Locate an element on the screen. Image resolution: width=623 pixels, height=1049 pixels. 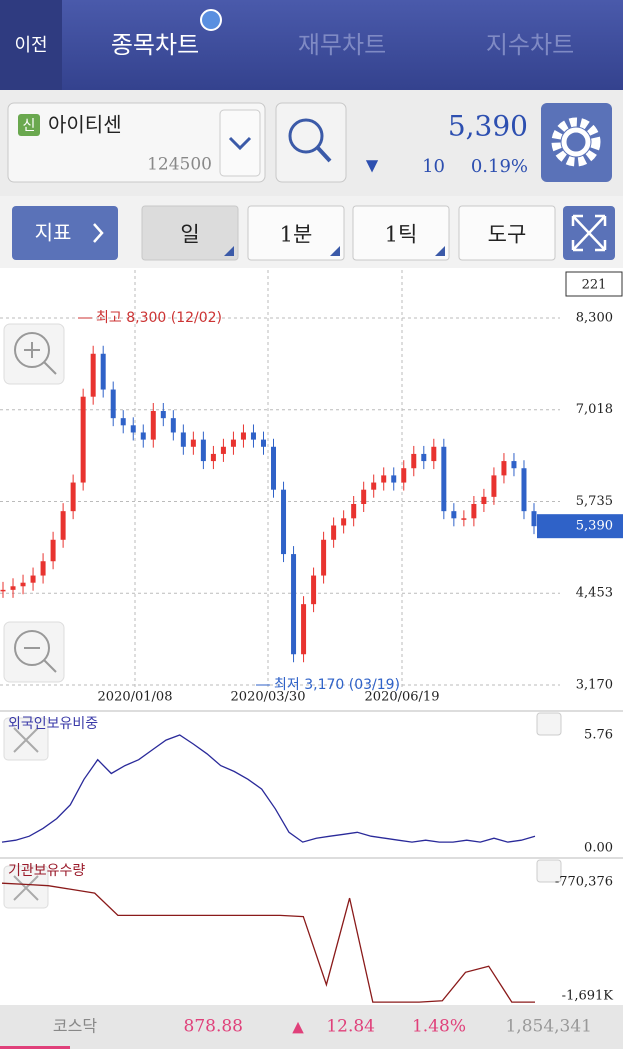
expand-icon is located at coordinates (589, 233).